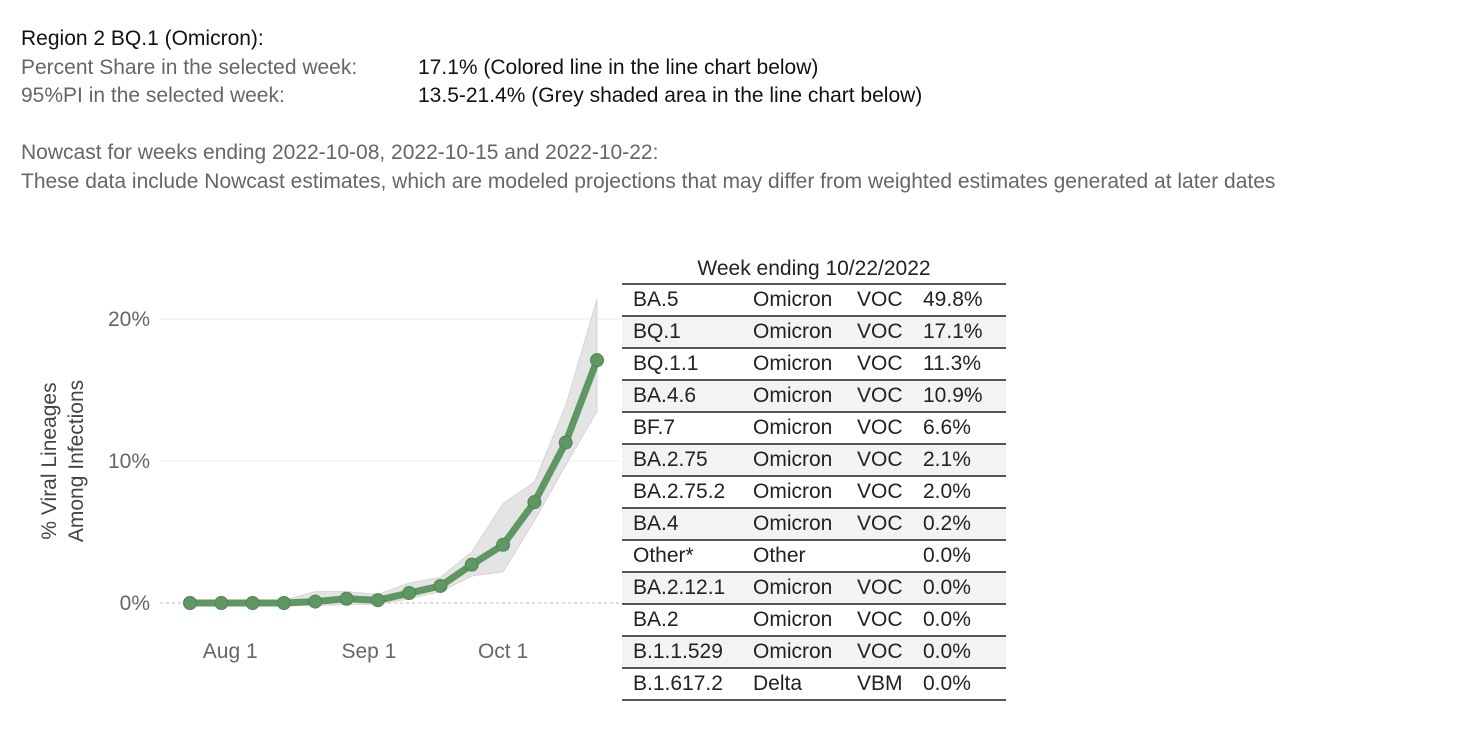 The image size is (1476, 742). What do you see at coordinates (393, 452) in the screenshot?
I see `prediction-interval-band` at bounding box center [393, 452].